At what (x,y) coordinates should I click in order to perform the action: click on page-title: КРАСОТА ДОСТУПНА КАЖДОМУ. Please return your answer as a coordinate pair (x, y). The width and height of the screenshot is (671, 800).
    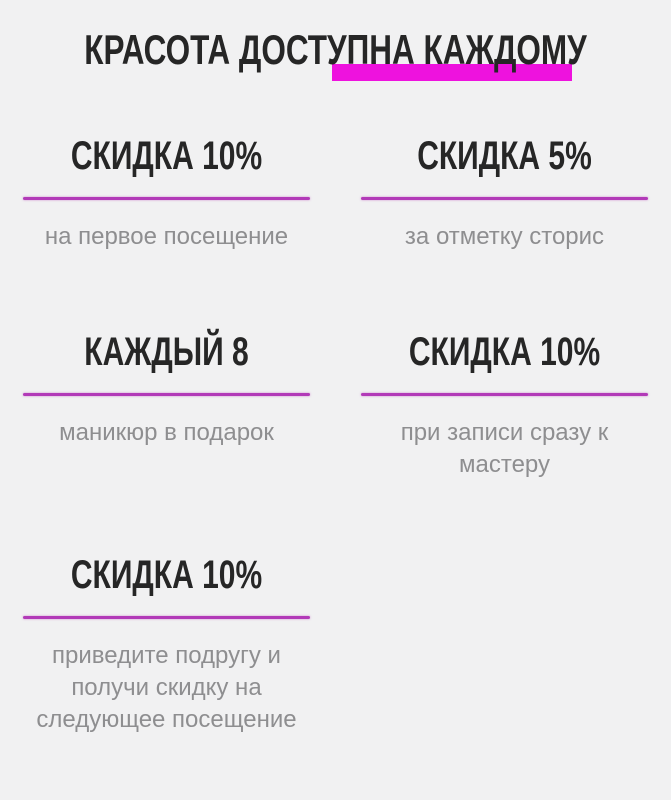
    Looking at the image, I should click on (335, 49).